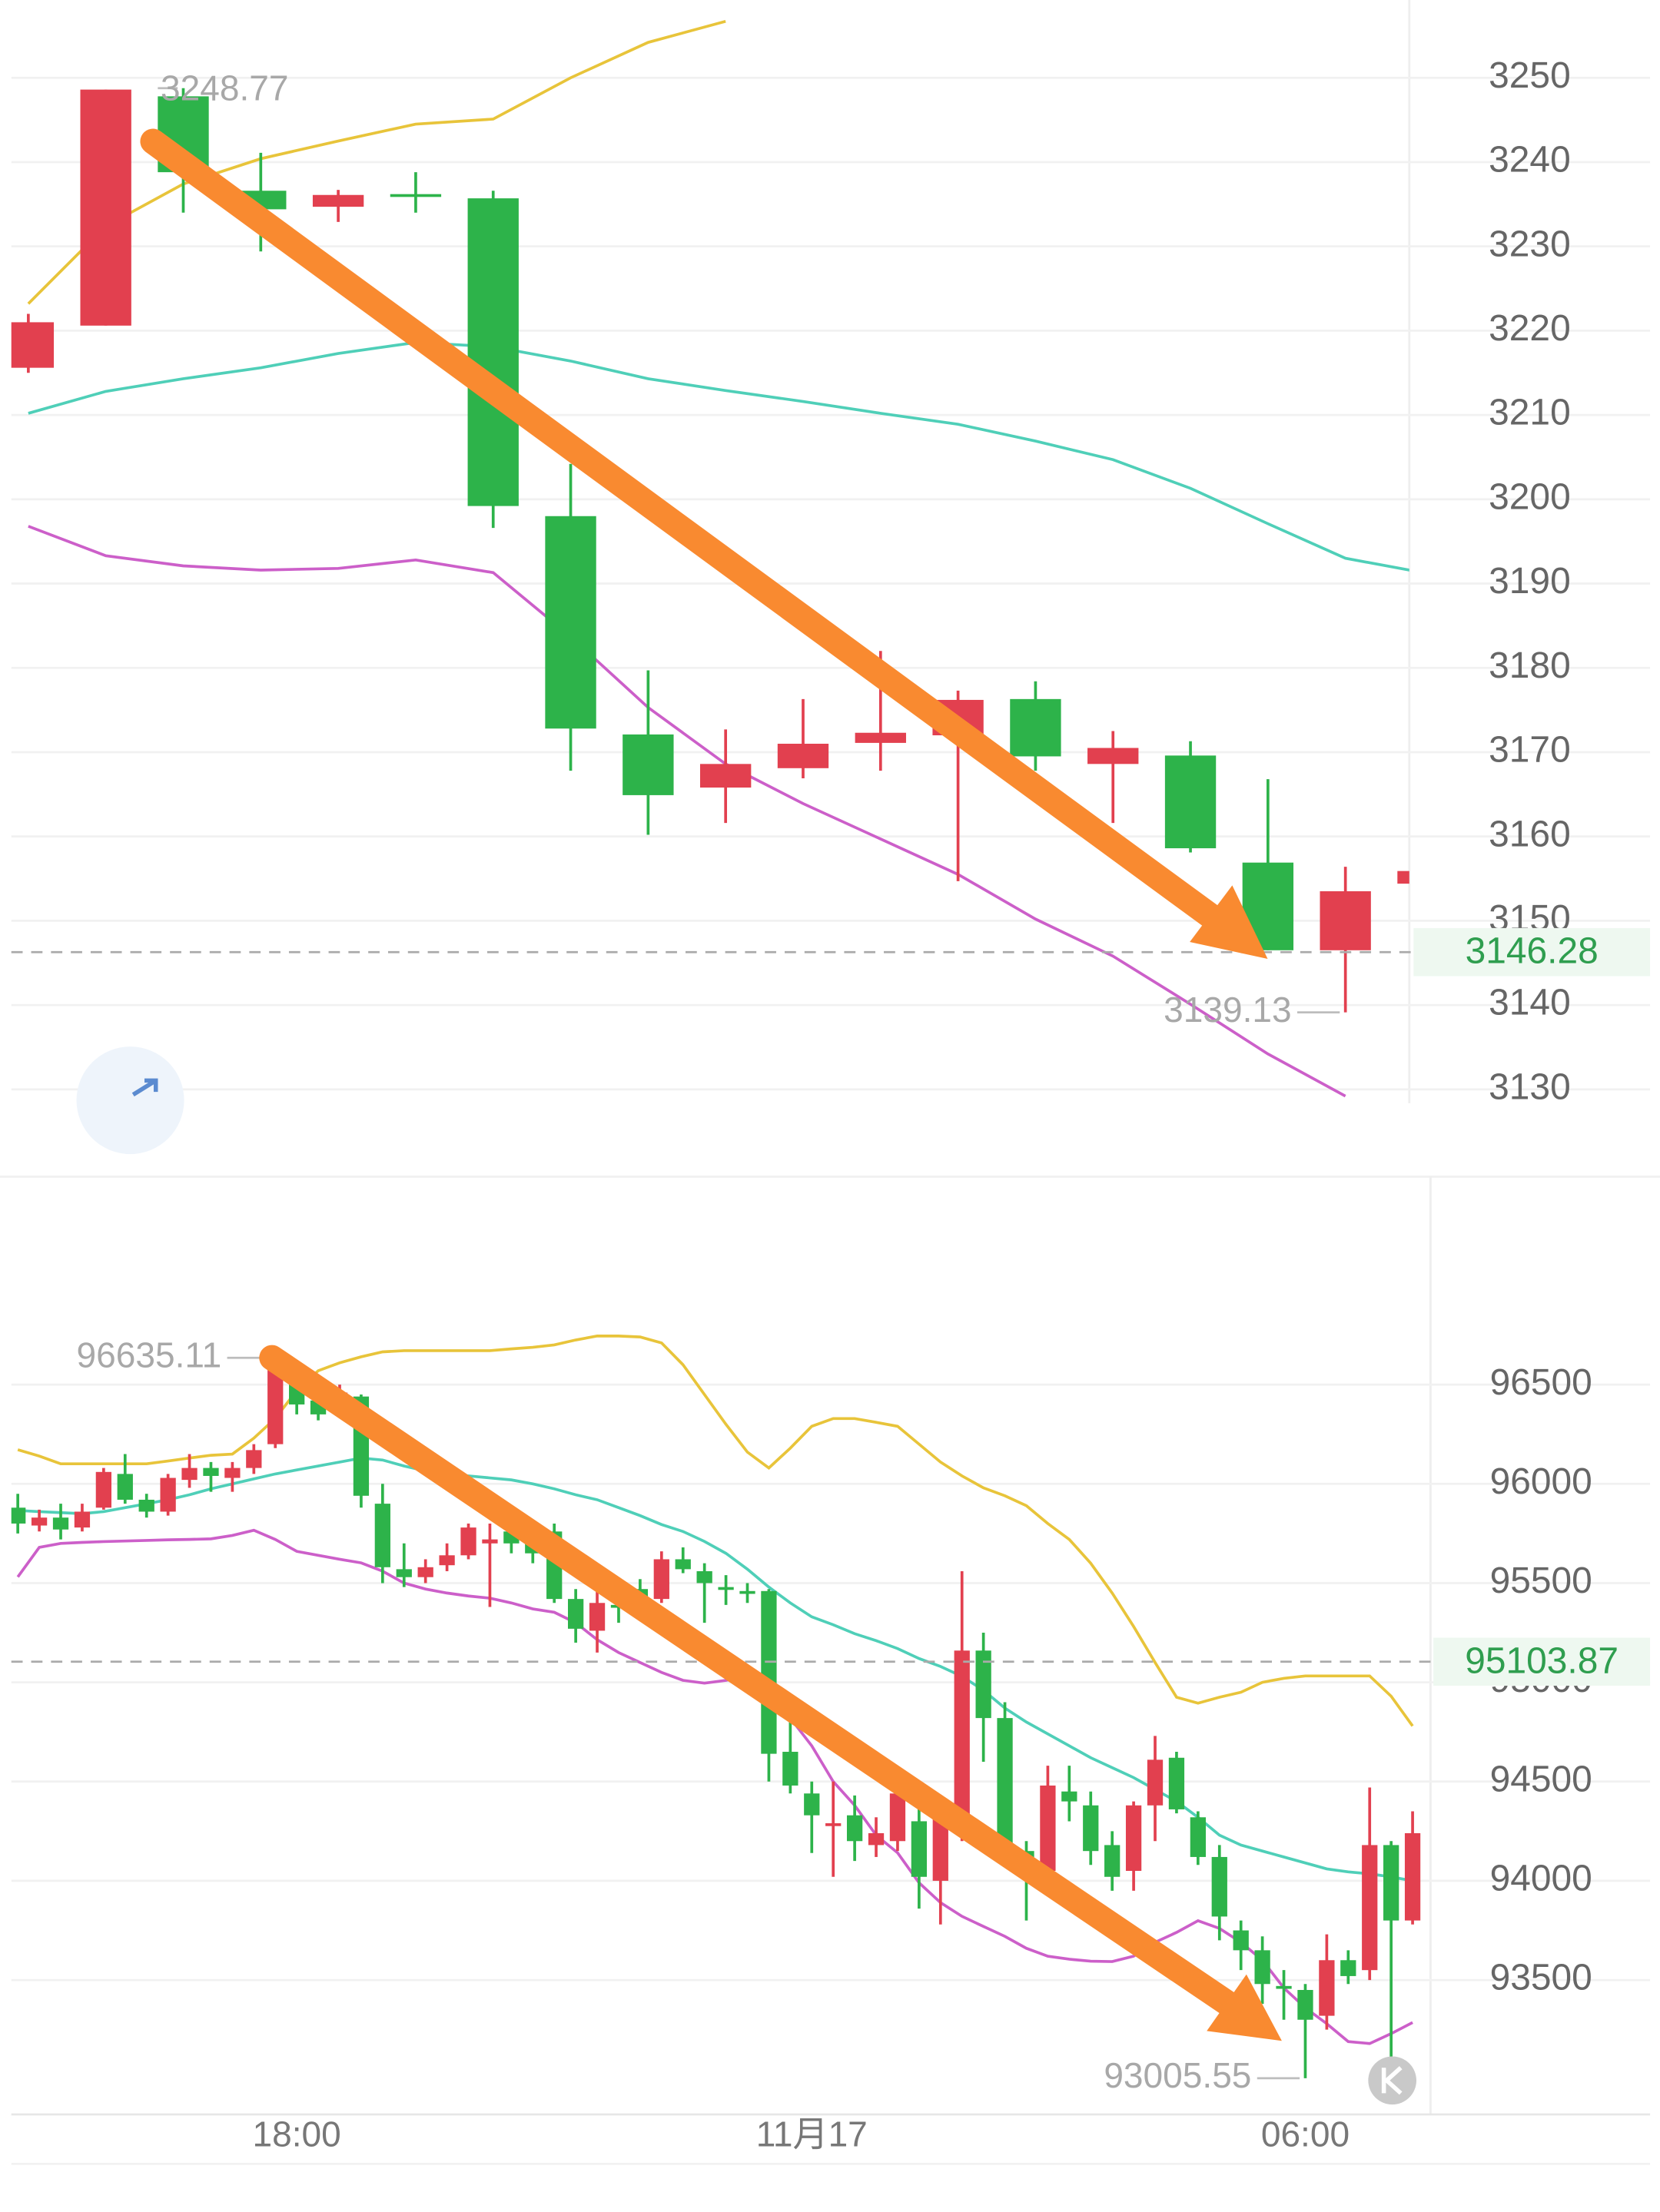  I want to click on x-tick-label: 18:00, so click(297, 2134).